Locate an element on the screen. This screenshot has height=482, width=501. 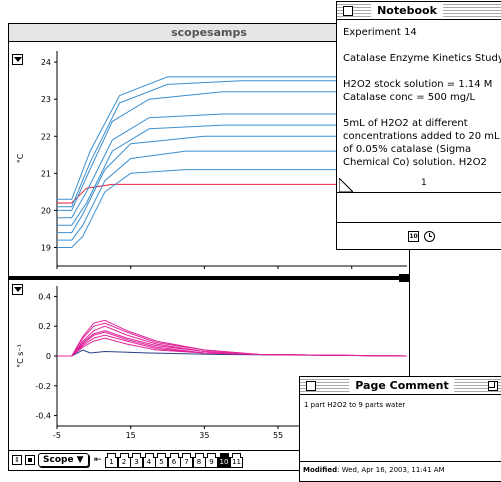
page-tab-3: 3 is located at coordinates (136, 460).